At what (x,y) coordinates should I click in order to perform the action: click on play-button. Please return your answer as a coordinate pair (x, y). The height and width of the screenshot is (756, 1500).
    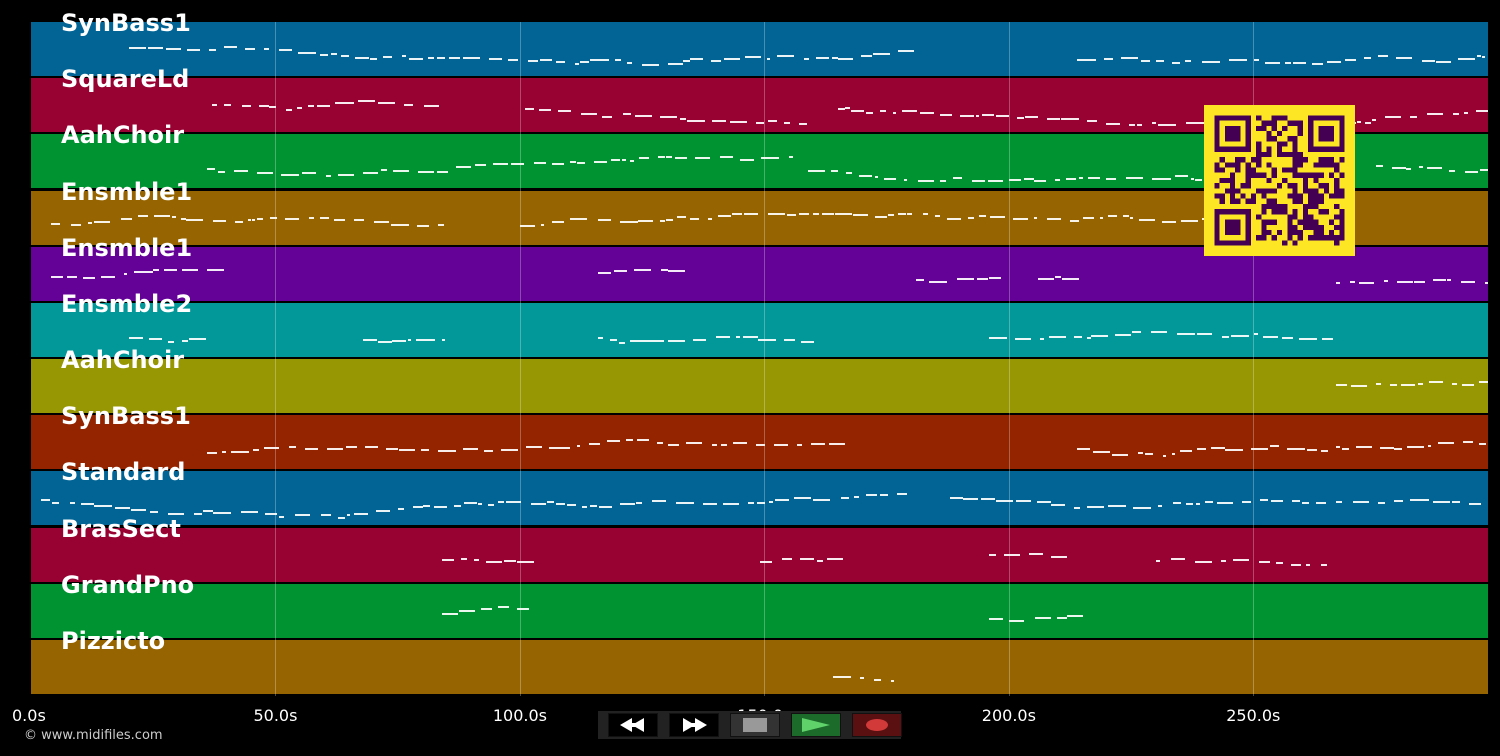
    Looking at the image, I should click on (816, 725).